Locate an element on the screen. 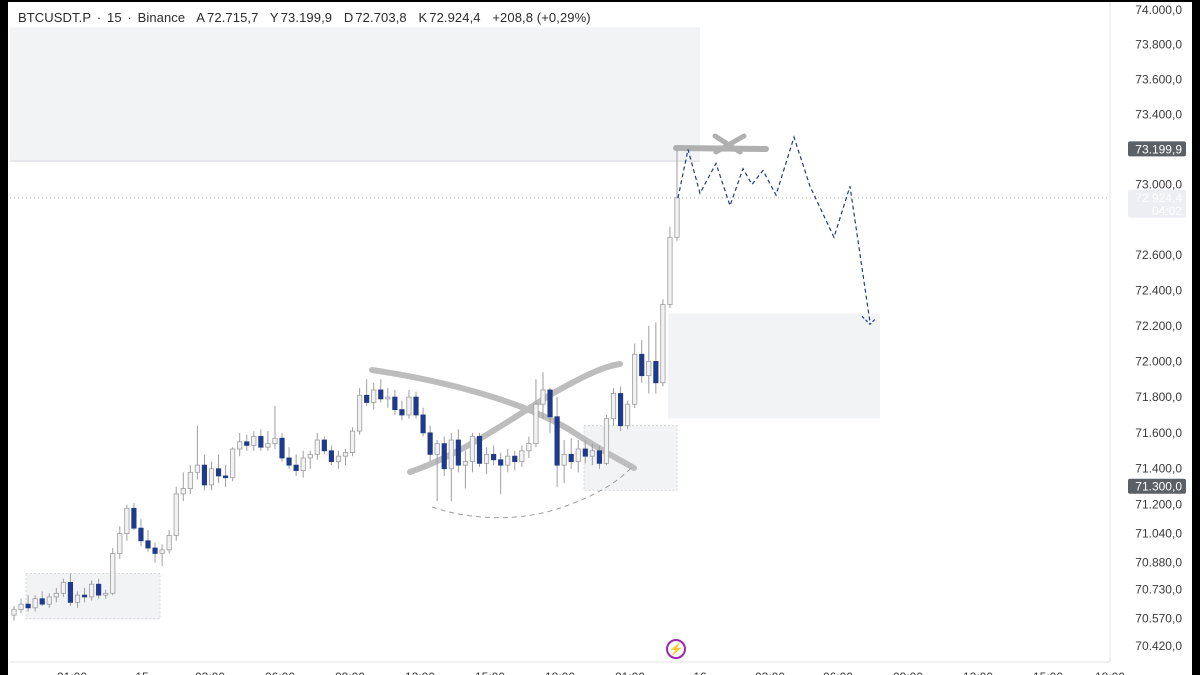 This screenshot has height=675, width=1200. price-tick-label: 71.800,0 is located at coordinates (1158, 397).